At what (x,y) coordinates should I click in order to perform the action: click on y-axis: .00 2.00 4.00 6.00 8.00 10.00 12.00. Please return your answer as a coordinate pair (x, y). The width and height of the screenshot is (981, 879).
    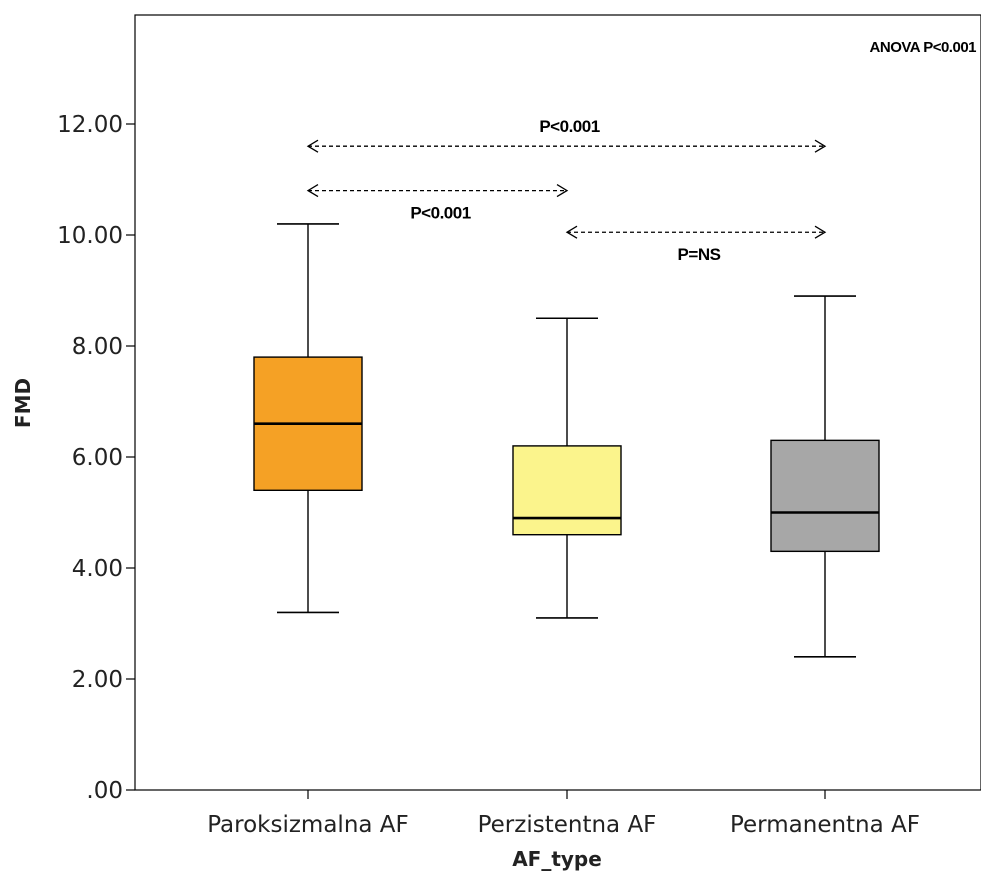
    Looking at the image, I should click on (96, 458).